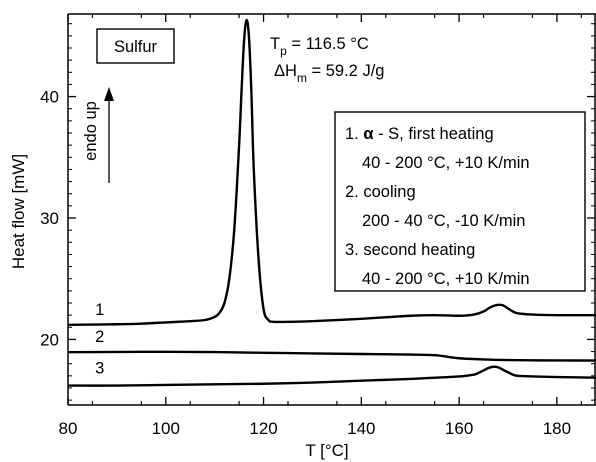  I want to click on y-tick-label: 30, so click(49, 218).